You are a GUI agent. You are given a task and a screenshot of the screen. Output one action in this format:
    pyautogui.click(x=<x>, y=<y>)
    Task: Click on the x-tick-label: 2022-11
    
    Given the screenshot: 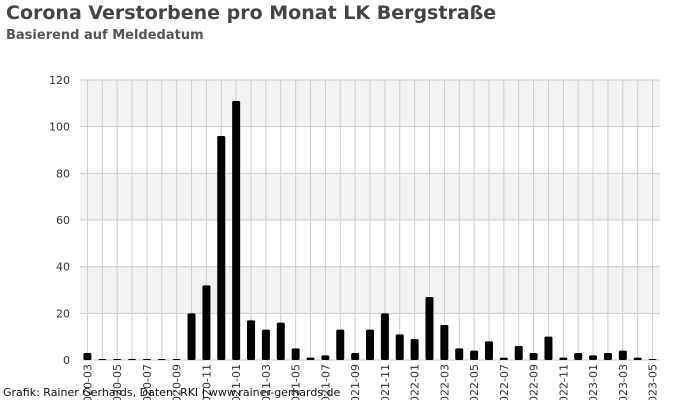 What is the action you would take?
    pyautogui.click(x=563, y=382)
    